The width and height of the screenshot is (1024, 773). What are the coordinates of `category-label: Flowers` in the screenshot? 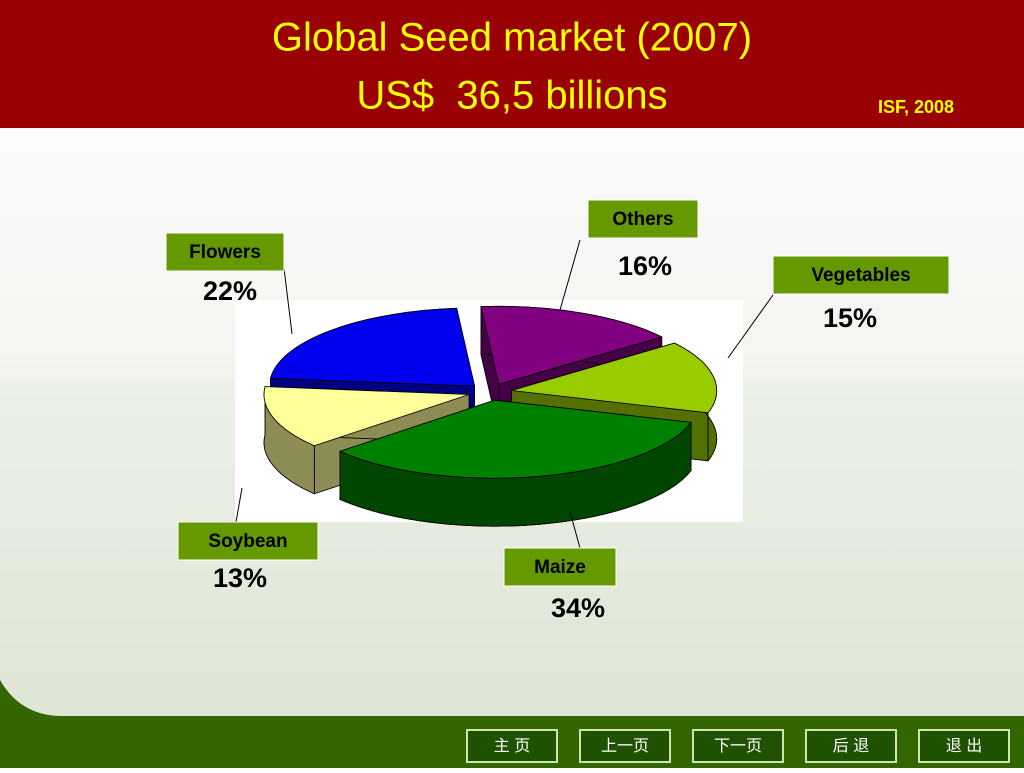 It's located at (225, 252).